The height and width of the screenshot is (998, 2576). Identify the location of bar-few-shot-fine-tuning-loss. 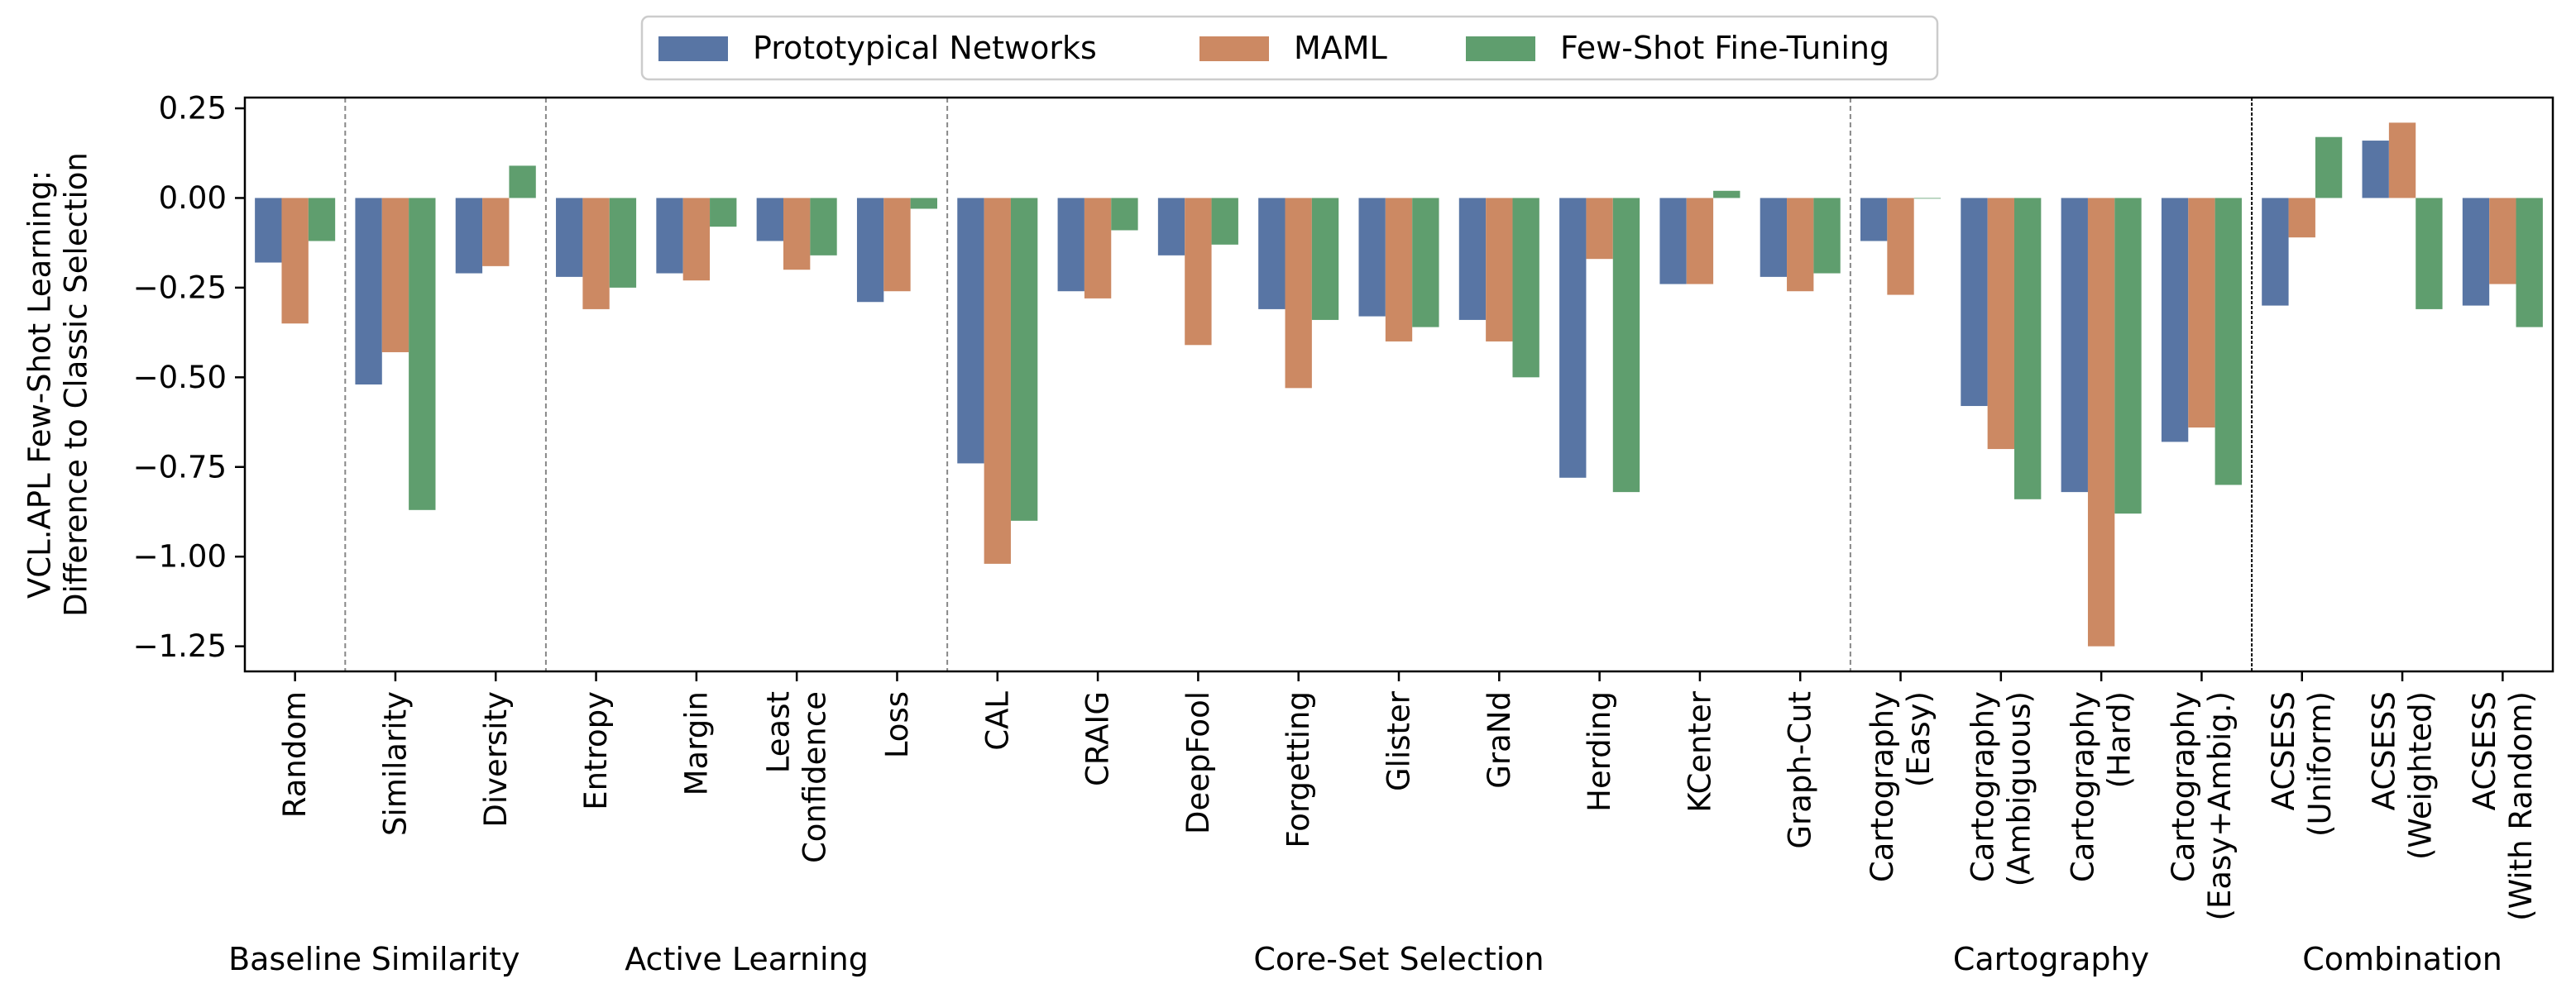
(923, 204).